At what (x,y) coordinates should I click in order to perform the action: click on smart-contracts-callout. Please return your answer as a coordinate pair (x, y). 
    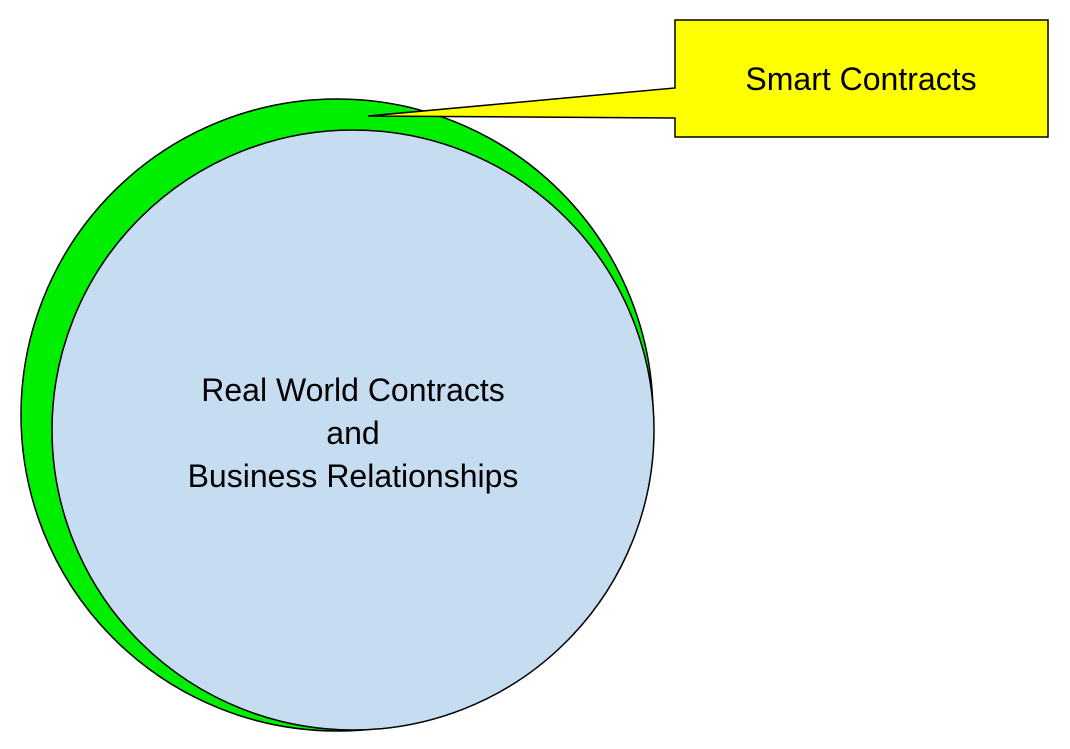
    Looking at the image, I should click on (708, 78).